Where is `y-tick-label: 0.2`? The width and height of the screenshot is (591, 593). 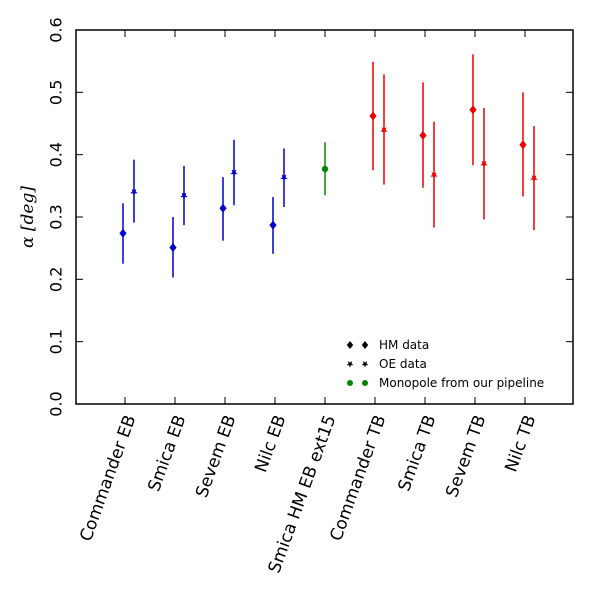
y-tick-label: 0.2 is located at coordinates (56, 279).